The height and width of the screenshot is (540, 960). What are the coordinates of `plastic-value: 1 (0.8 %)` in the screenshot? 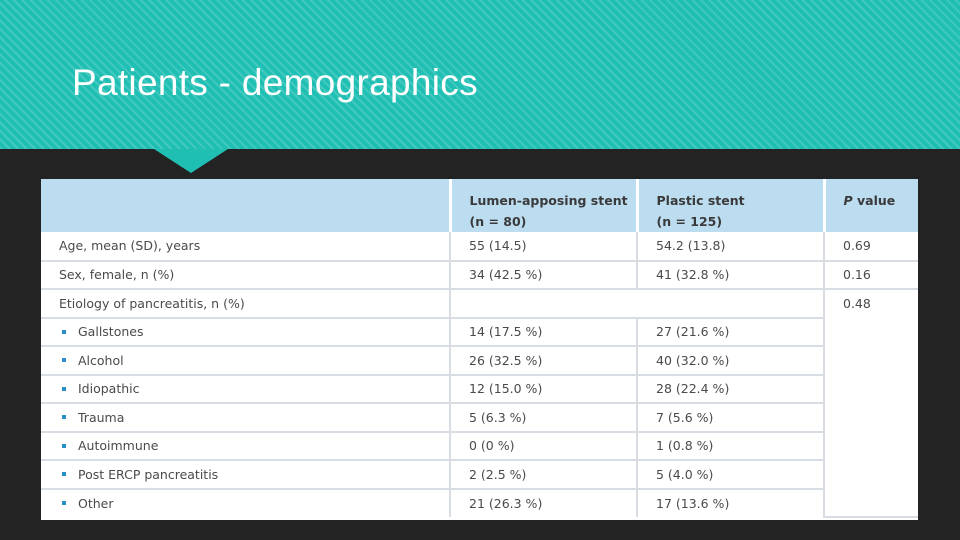 It's located at (730, 446).